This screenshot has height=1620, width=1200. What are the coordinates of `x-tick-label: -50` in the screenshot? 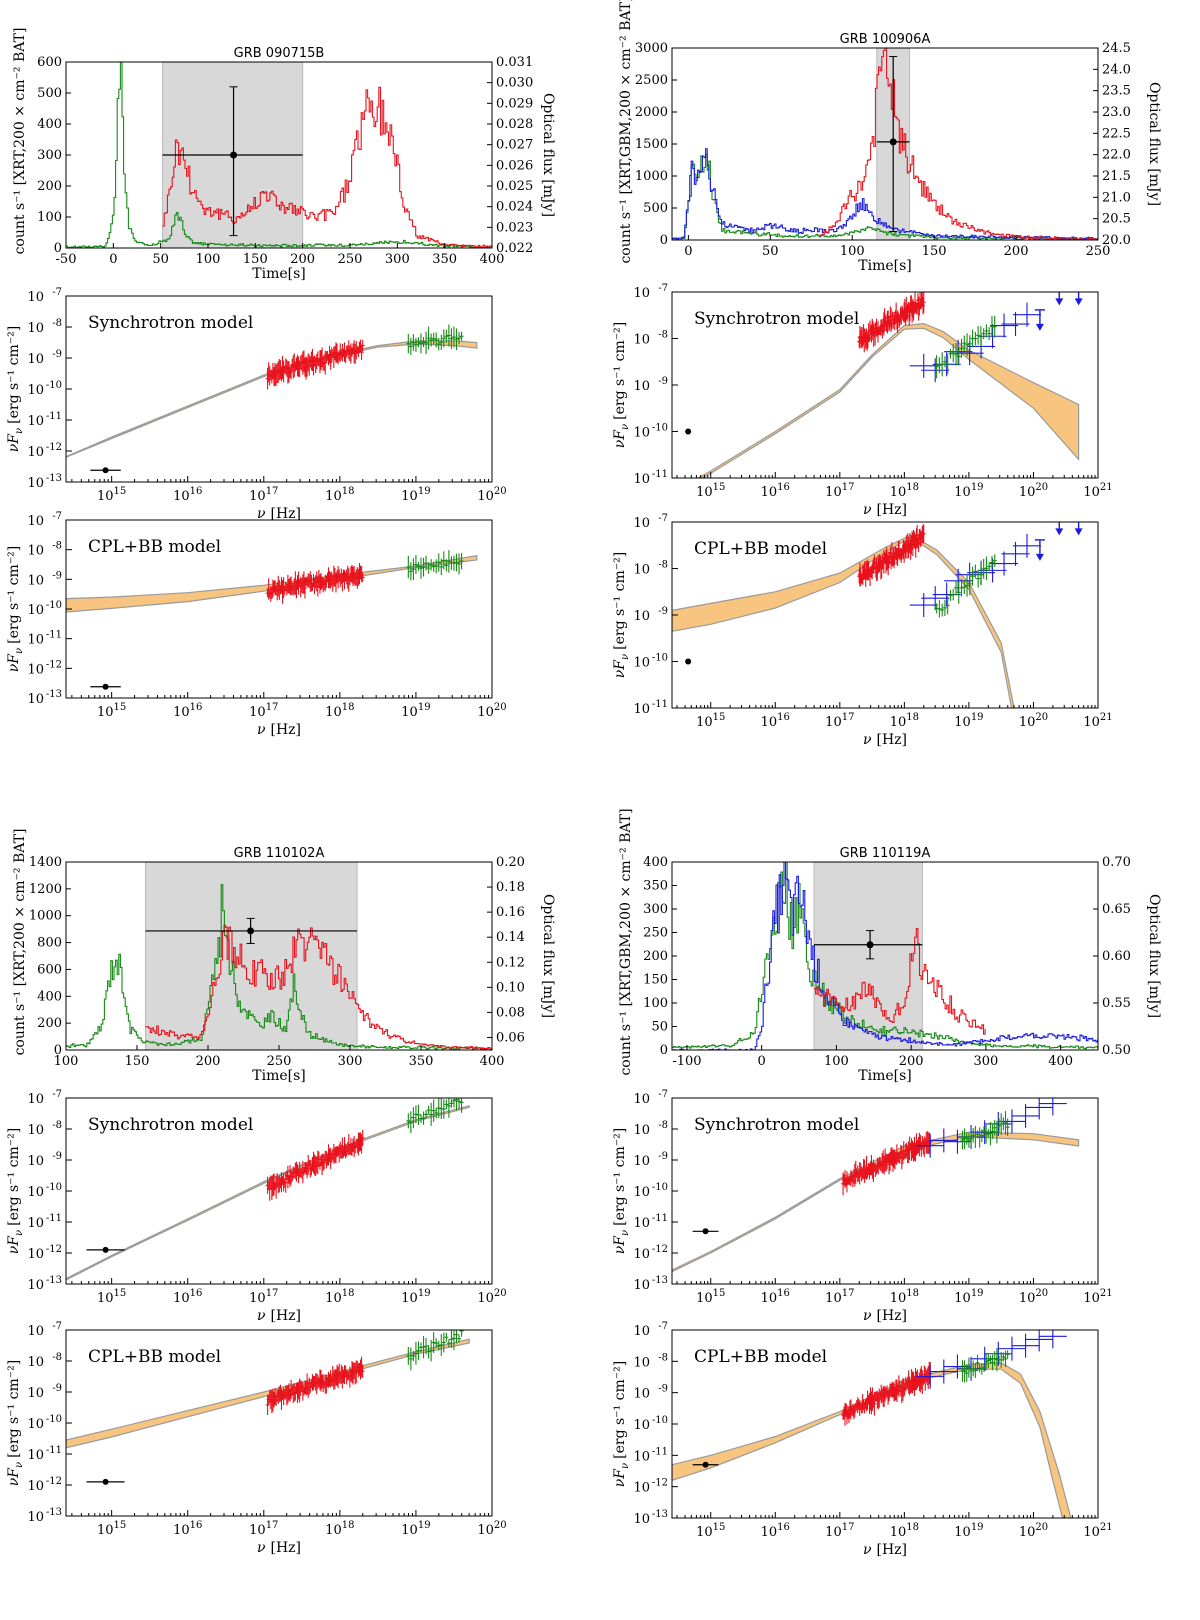 It's located at (66, 259).